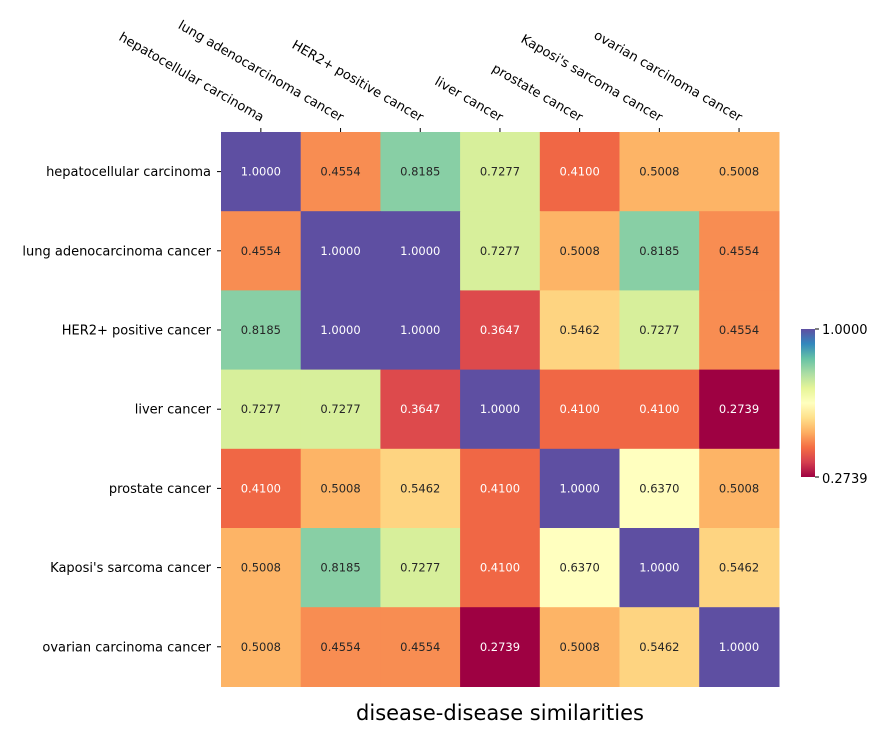 The width and height of the screenshot is (879, 733). Describe the element at coordinates (591, 79) in the screenshot. I see `x-tick-label: Kaposi's sarcoma cancer` at that location.